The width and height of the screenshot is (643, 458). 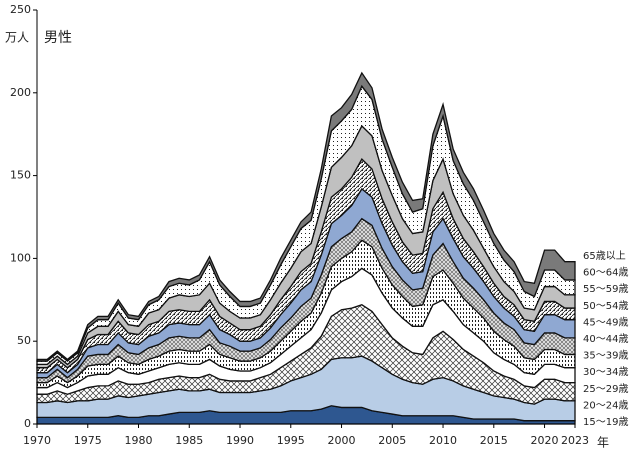 I want to click on x-tick-label: 2023, so click(x=575, y=440).